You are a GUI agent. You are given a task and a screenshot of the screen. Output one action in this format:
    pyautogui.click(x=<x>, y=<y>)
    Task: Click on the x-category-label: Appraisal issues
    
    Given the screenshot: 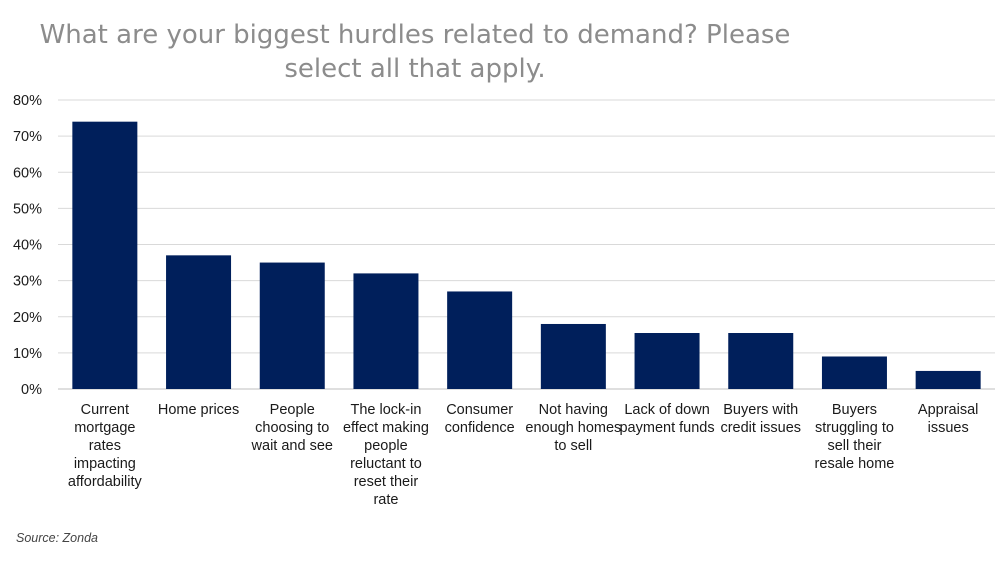 What is the action you would take?
    pyautogui.click(x=948, y=419)
    